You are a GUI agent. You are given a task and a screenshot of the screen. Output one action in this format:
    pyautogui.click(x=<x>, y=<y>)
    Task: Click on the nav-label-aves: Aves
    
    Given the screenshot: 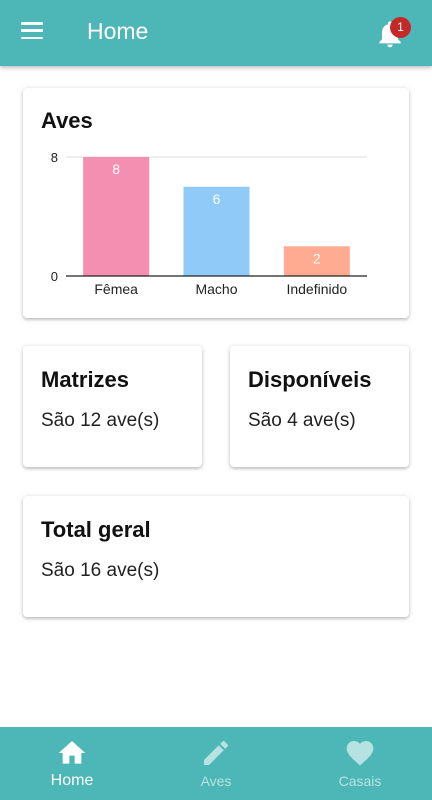 What is the action you would take?
    pyautogui.click(x=216, y=781)
    